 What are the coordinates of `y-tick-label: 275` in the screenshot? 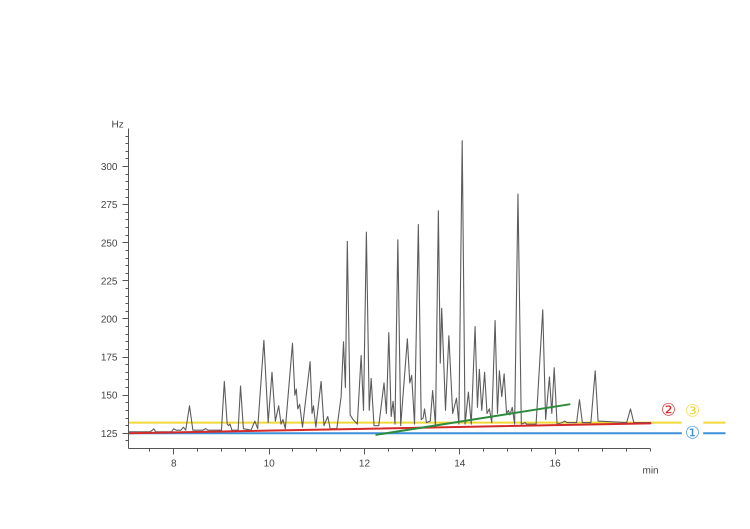 It's located at (109, 206).